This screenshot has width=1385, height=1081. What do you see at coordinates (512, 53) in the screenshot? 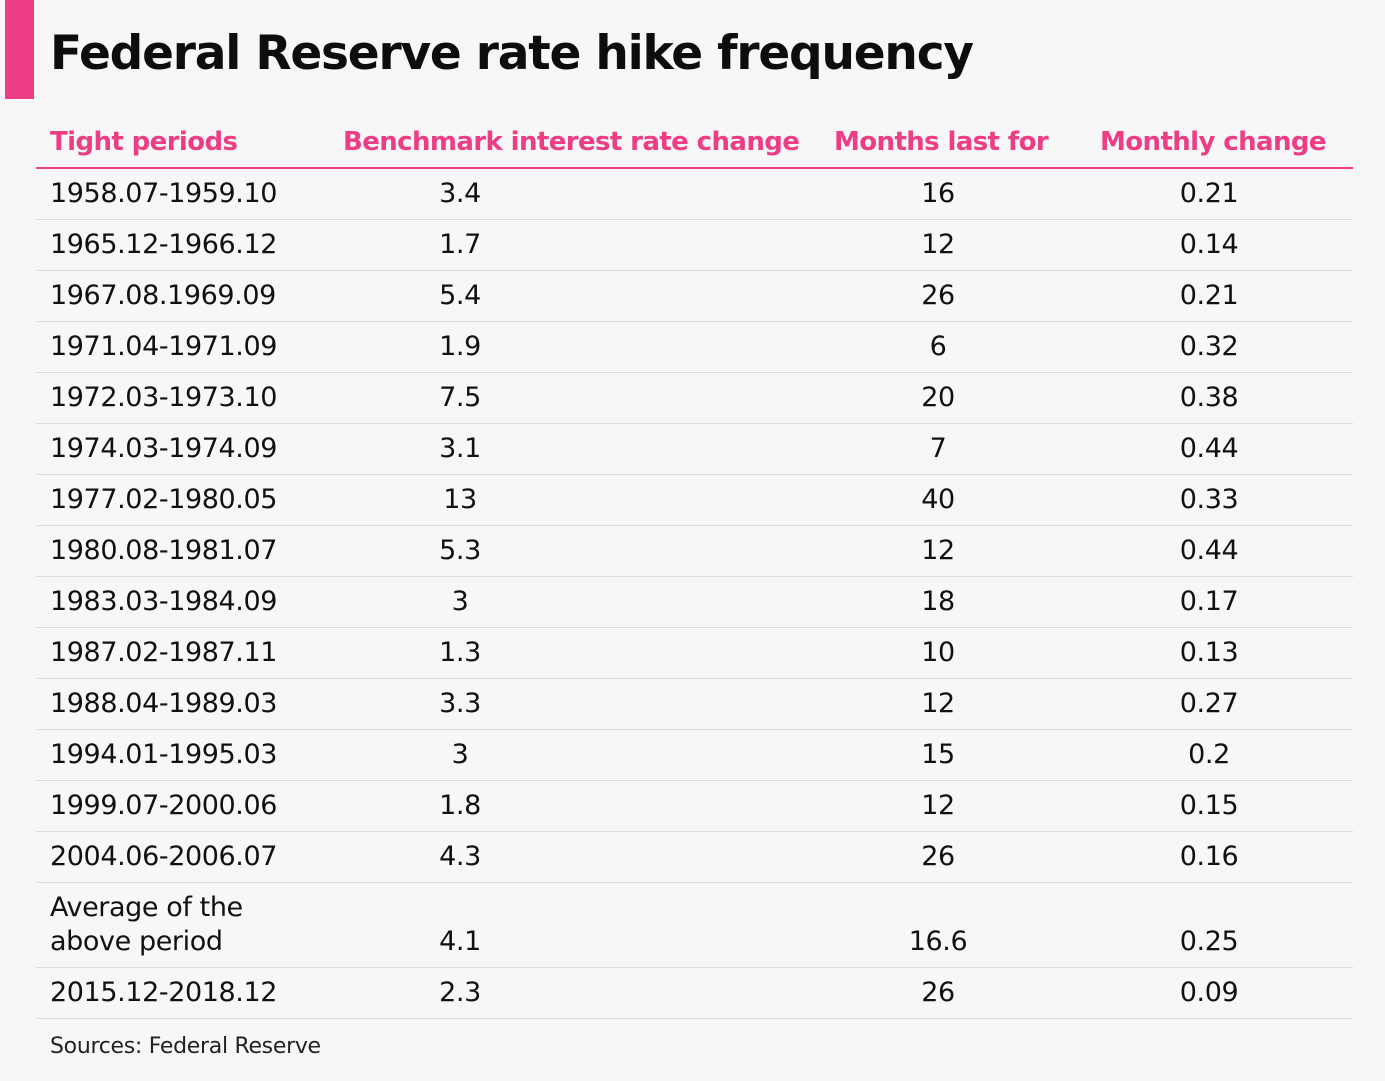
I see `chart-title: Federal Reserve rate hike frequency` at bounding box center [512, 53].